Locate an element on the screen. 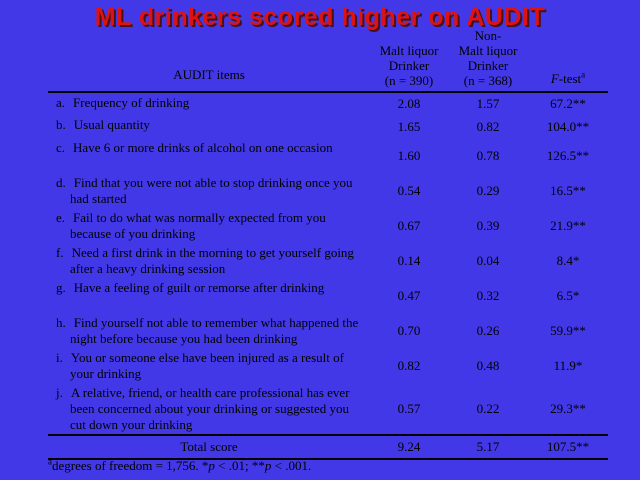 The height and width of the screenshot is (480, 640). non-ml-drinker-value: 0.48 is located at coordinates (488, 365).